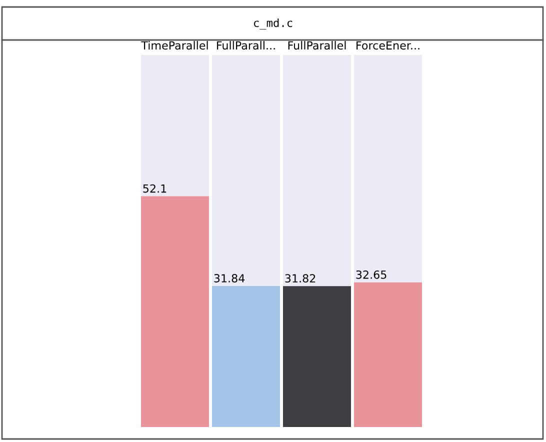 The width and height of the screenshot is (546, 442). I want to click on x-tick-label: TimeParallel, so click(174, 45).